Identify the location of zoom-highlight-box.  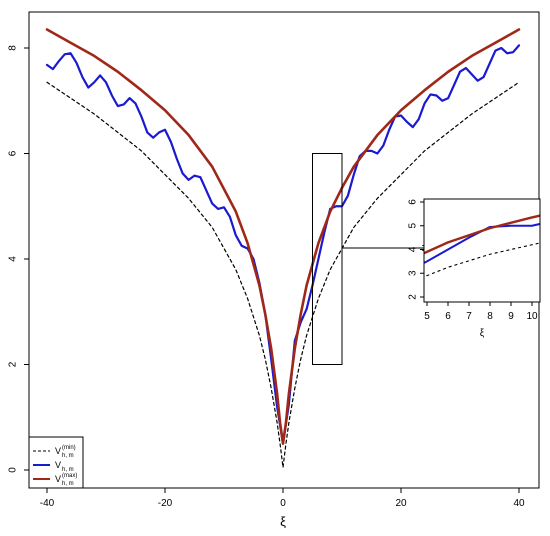
(327, 259).